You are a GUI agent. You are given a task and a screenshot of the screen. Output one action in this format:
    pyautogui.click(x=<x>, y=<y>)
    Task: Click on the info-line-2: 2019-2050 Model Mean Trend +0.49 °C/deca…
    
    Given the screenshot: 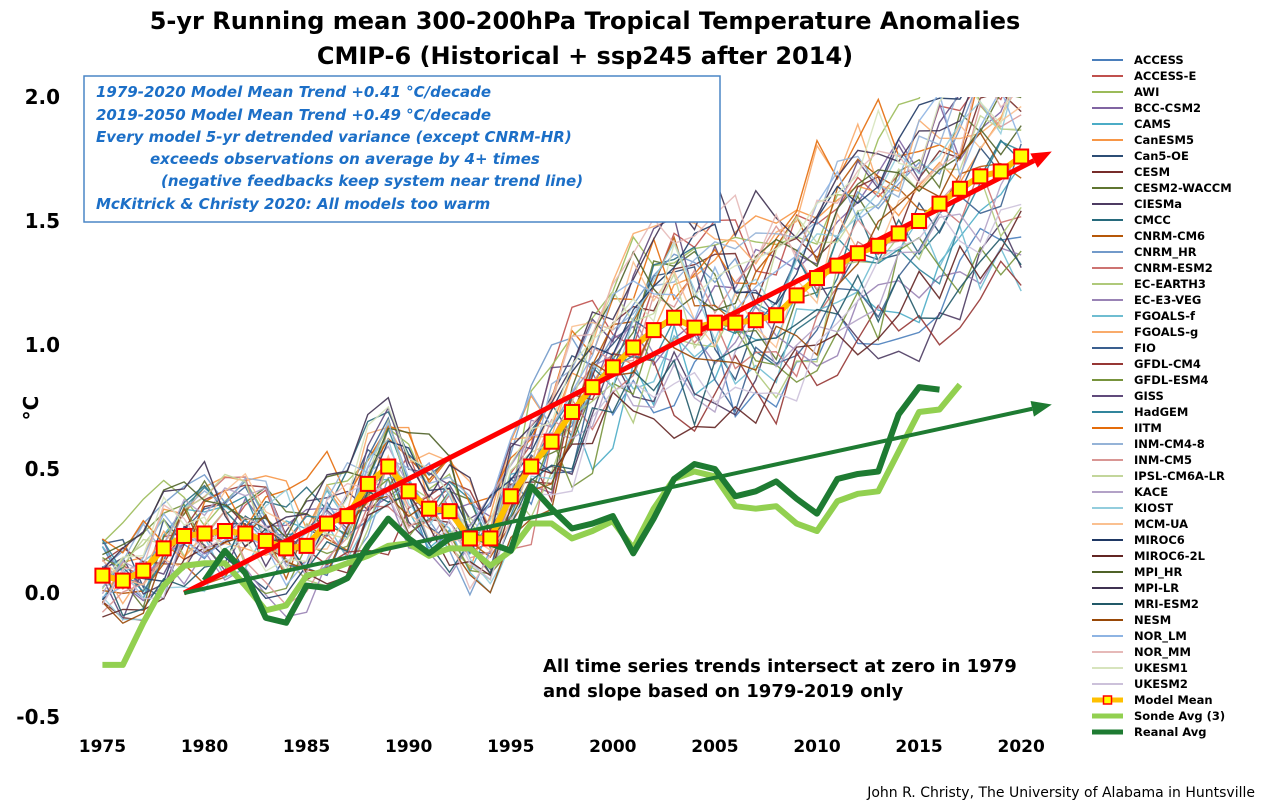 What is the action you would take?
    pyautogui.click(x=293, y=115)
    